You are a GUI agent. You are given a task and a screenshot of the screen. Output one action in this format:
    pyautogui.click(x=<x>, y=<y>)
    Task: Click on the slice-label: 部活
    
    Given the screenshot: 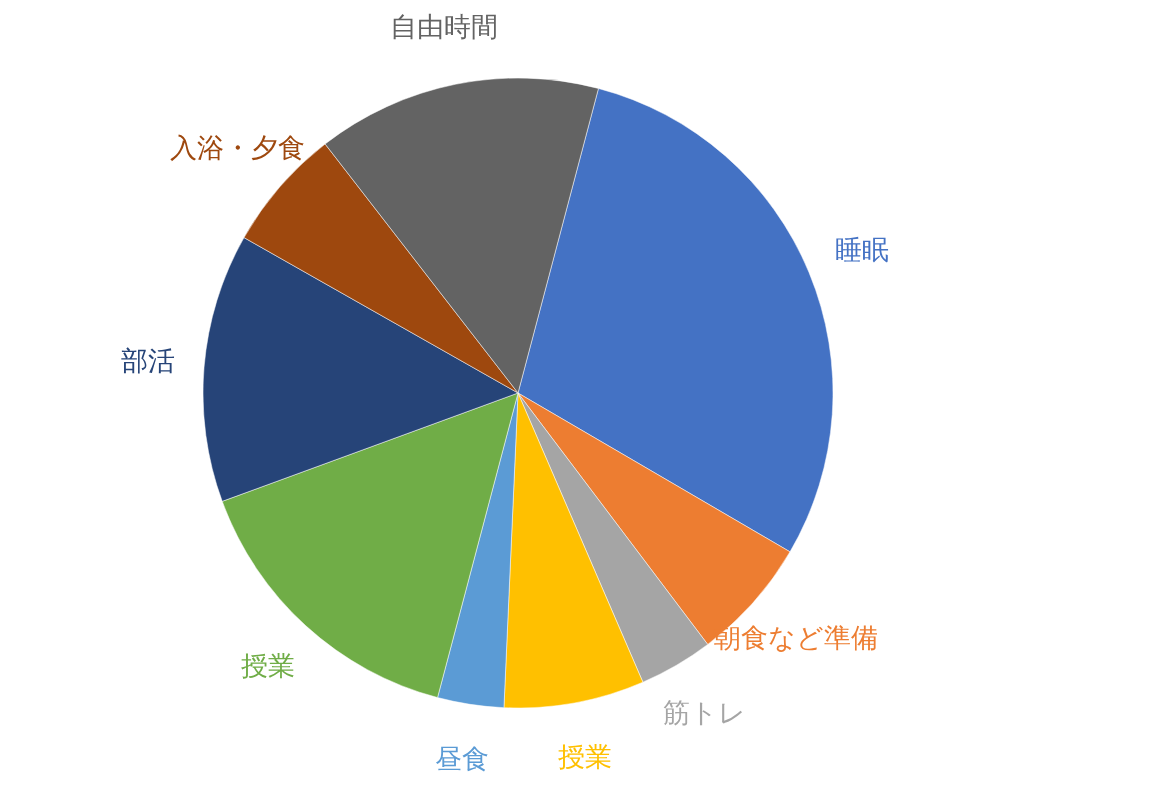 What is the action you would take?
    pyautogui.click(x=147, y=360)
    